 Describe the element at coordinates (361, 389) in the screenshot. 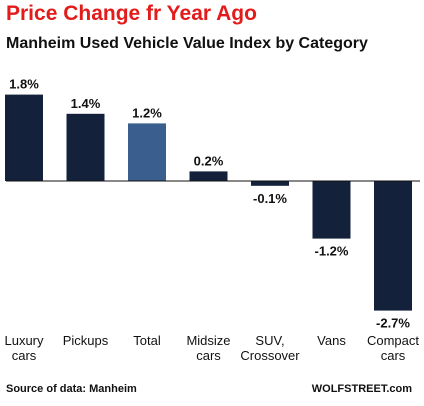

I see `brand-label: WOLFSTREET.com` at that location.